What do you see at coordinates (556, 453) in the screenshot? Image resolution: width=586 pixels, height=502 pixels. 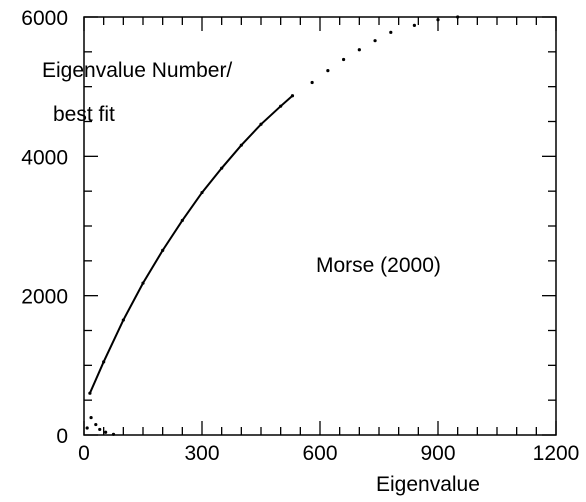 I see `x-tick-label: 1200` at bounding box center [556, 453].